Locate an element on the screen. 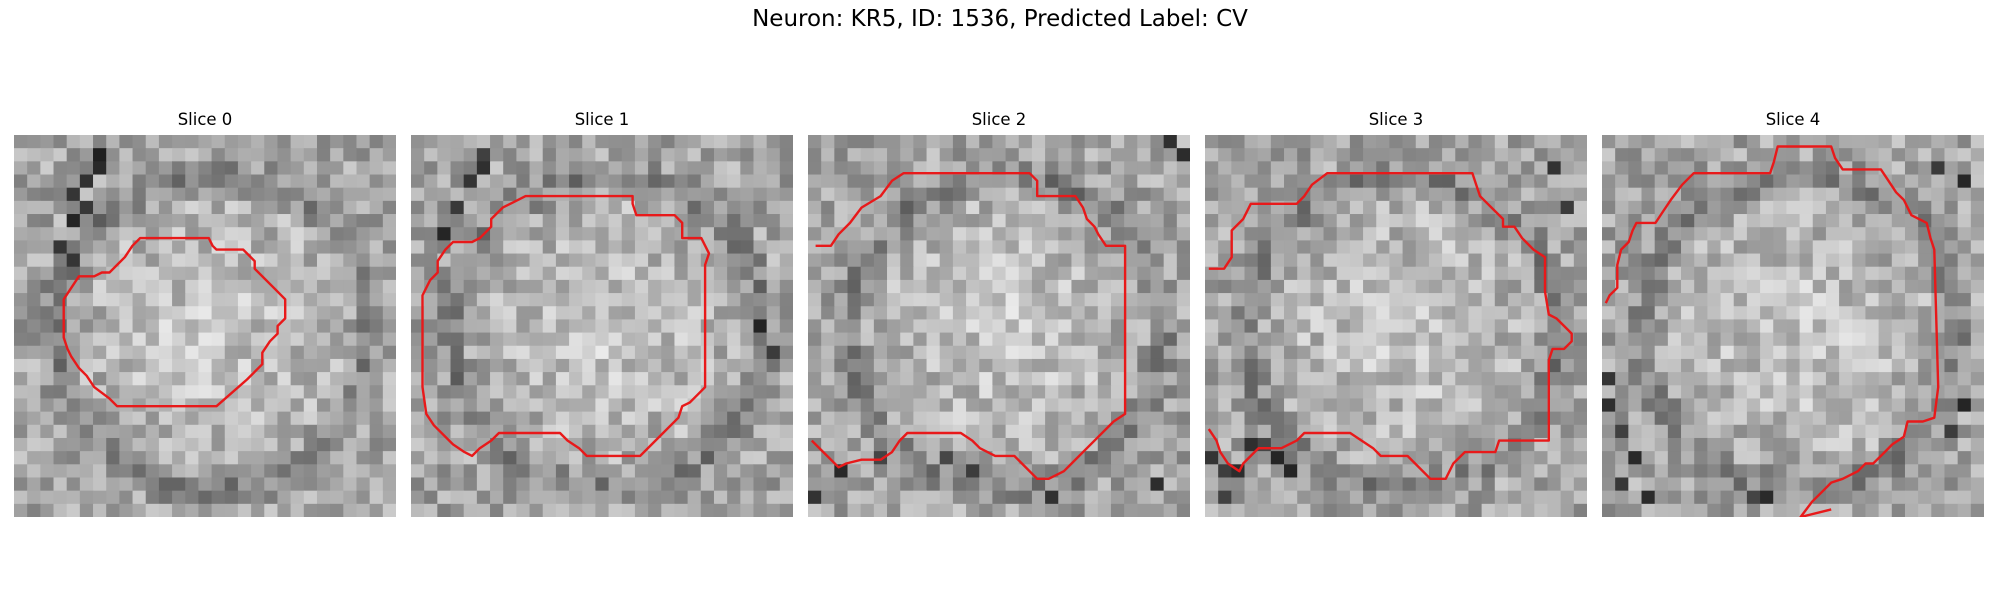 Image resolution: width=2000 pixels, height=600 pixels. slice-panel-0: Slice 0 is located at coordinates (205, 312).